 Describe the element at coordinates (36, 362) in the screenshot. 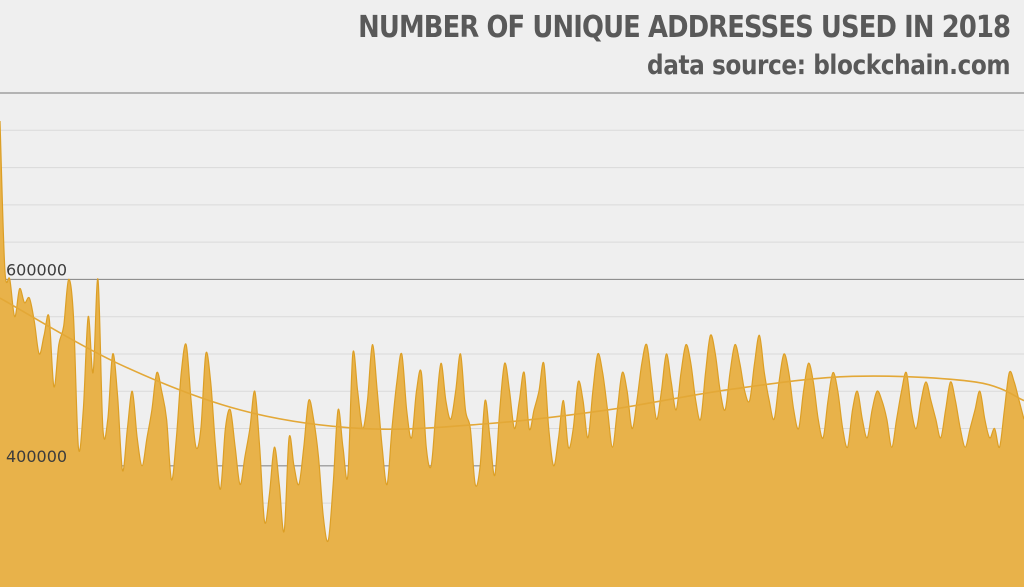

I see `y-axis-ticks: 400000 600000` at that location.